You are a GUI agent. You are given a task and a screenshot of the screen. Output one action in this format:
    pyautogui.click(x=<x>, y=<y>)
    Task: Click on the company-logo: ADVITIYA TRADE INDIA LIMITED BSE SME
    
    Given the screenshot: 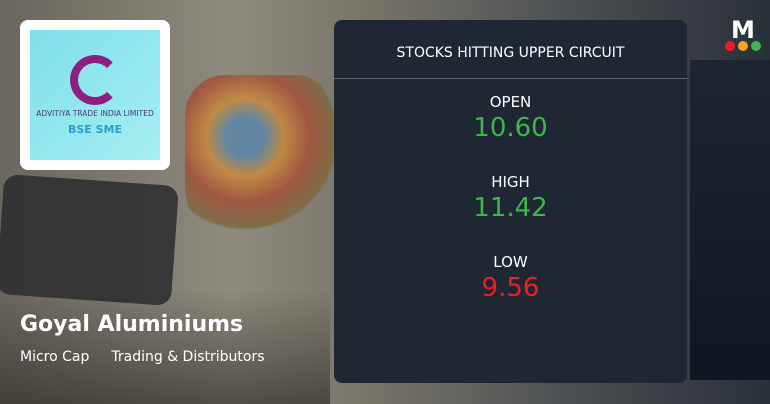 What is the action you would take?
    pyautogui.click(x=95, y=95)
    